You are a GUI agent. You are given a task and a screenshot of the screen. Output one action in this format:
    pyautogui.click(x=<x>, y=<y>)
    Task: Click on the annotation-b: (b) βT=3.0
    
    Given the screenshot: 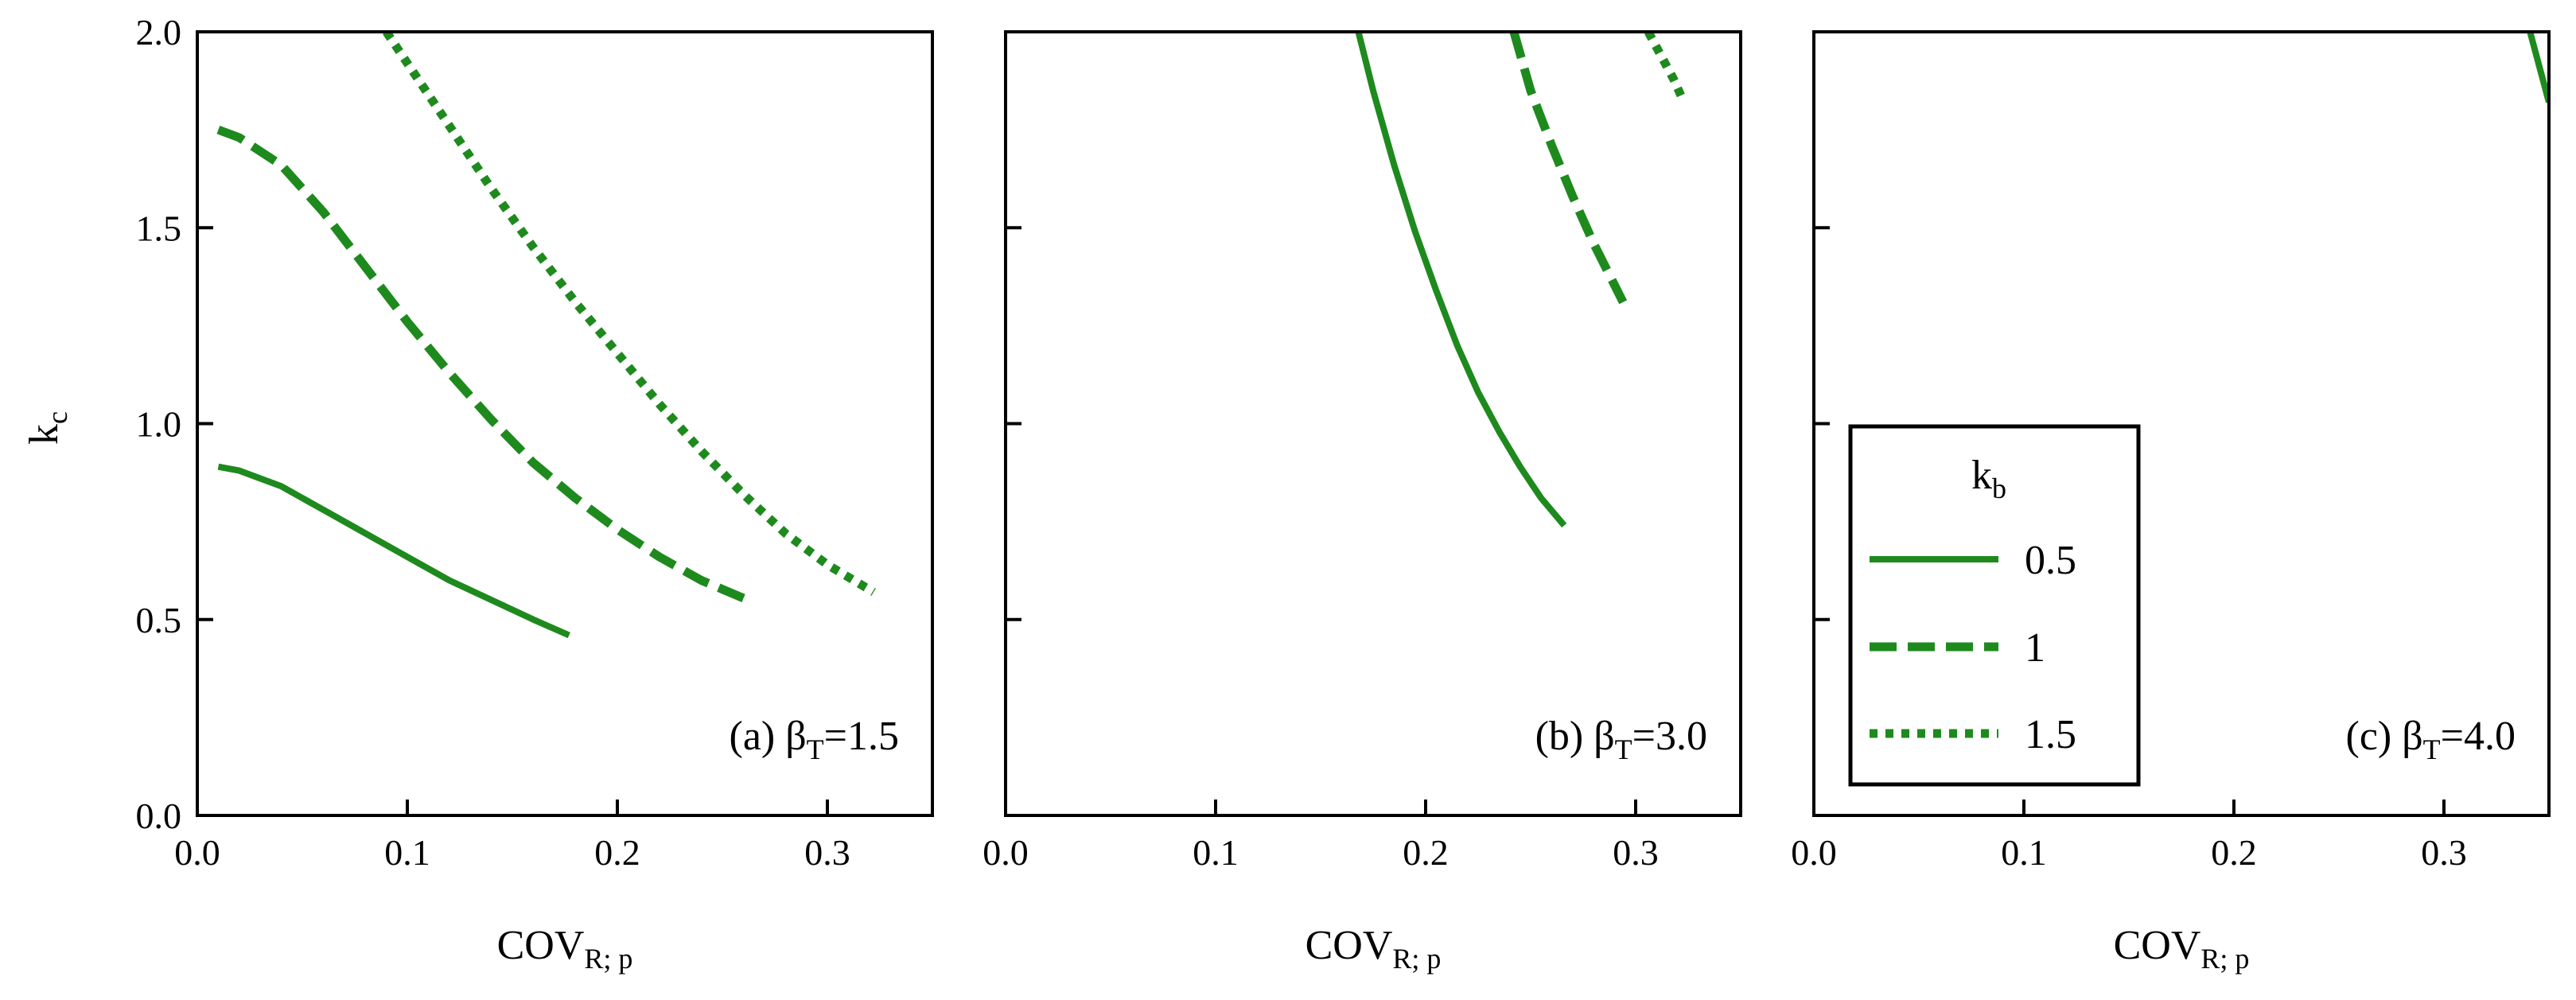 What is the action you would take?
    pyautogui.click(x=1621, y=739)
    